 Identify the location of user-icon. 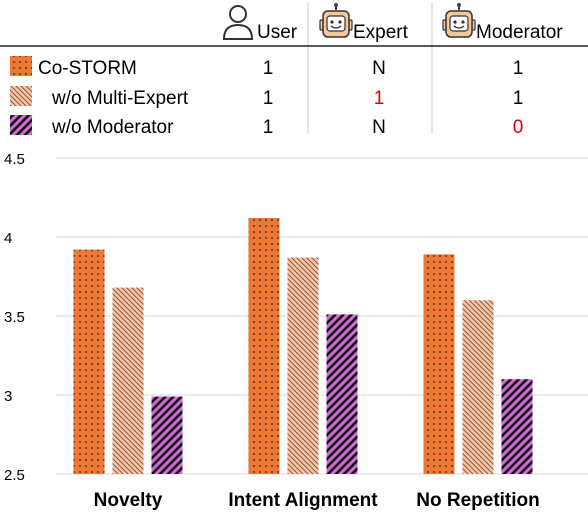
(238, 22).